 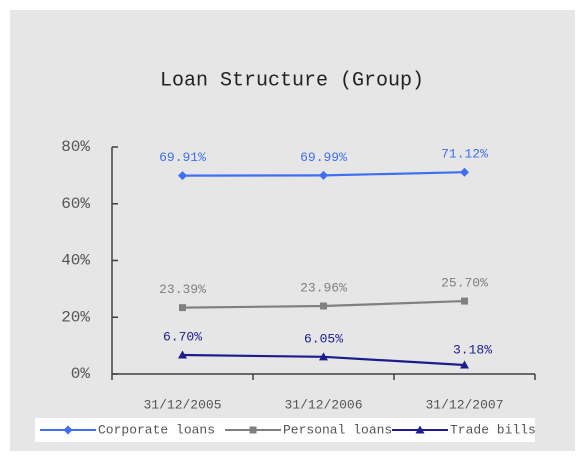 I want to click on x-tick-label: 31/12/2007, so click(x=464, y=404).